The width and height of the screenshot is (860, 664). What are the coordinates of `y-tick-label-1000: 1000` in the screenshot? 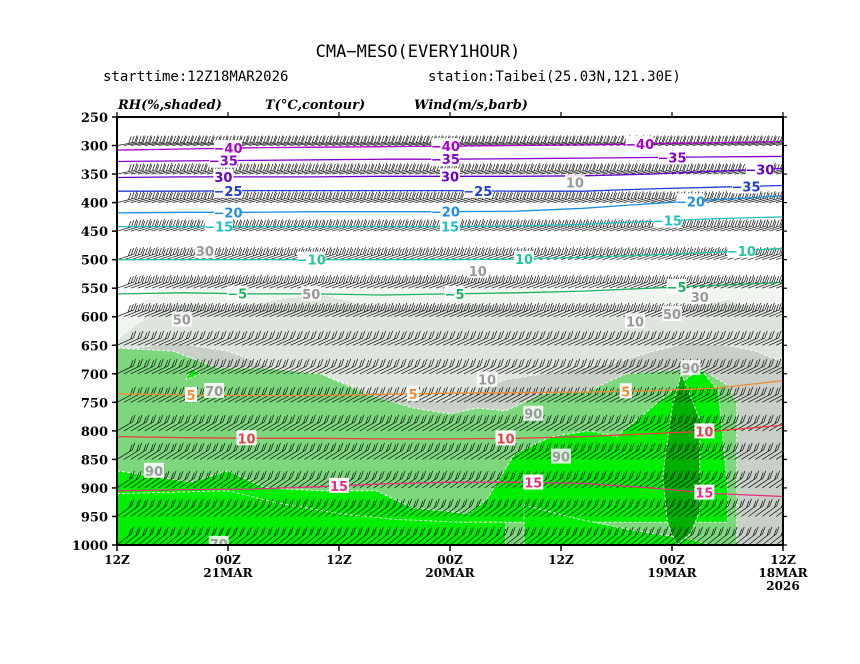 It's located at (90, 546).